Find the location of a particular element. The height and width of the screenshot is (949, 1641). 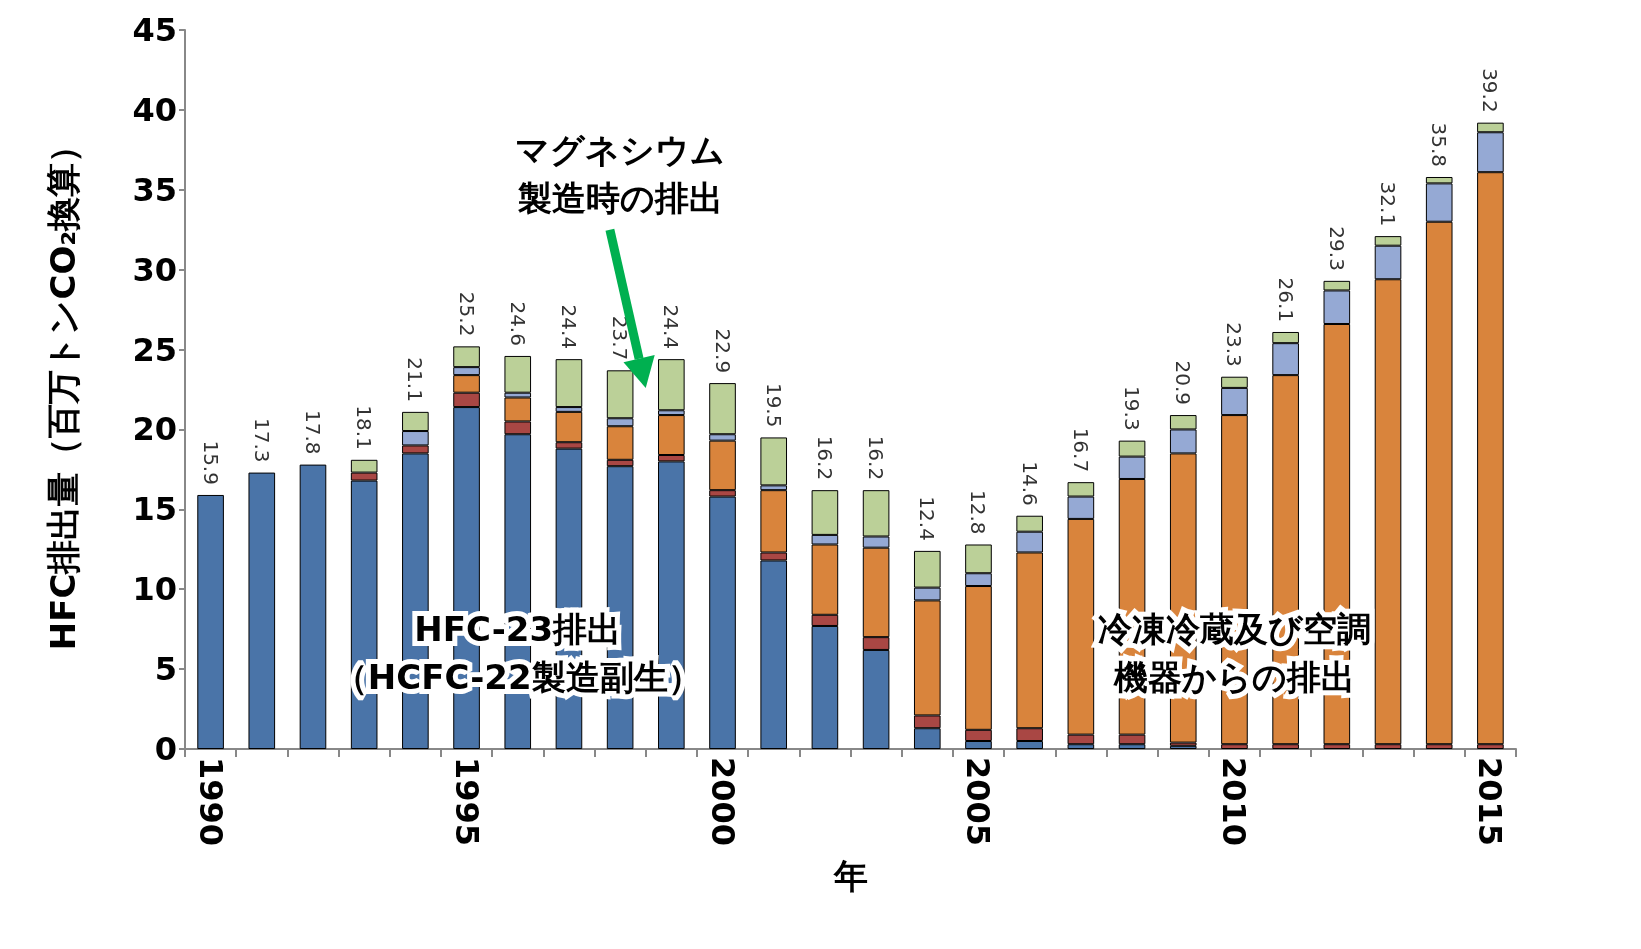

y-tick-label: 5 is located at coordinates (165, 669).